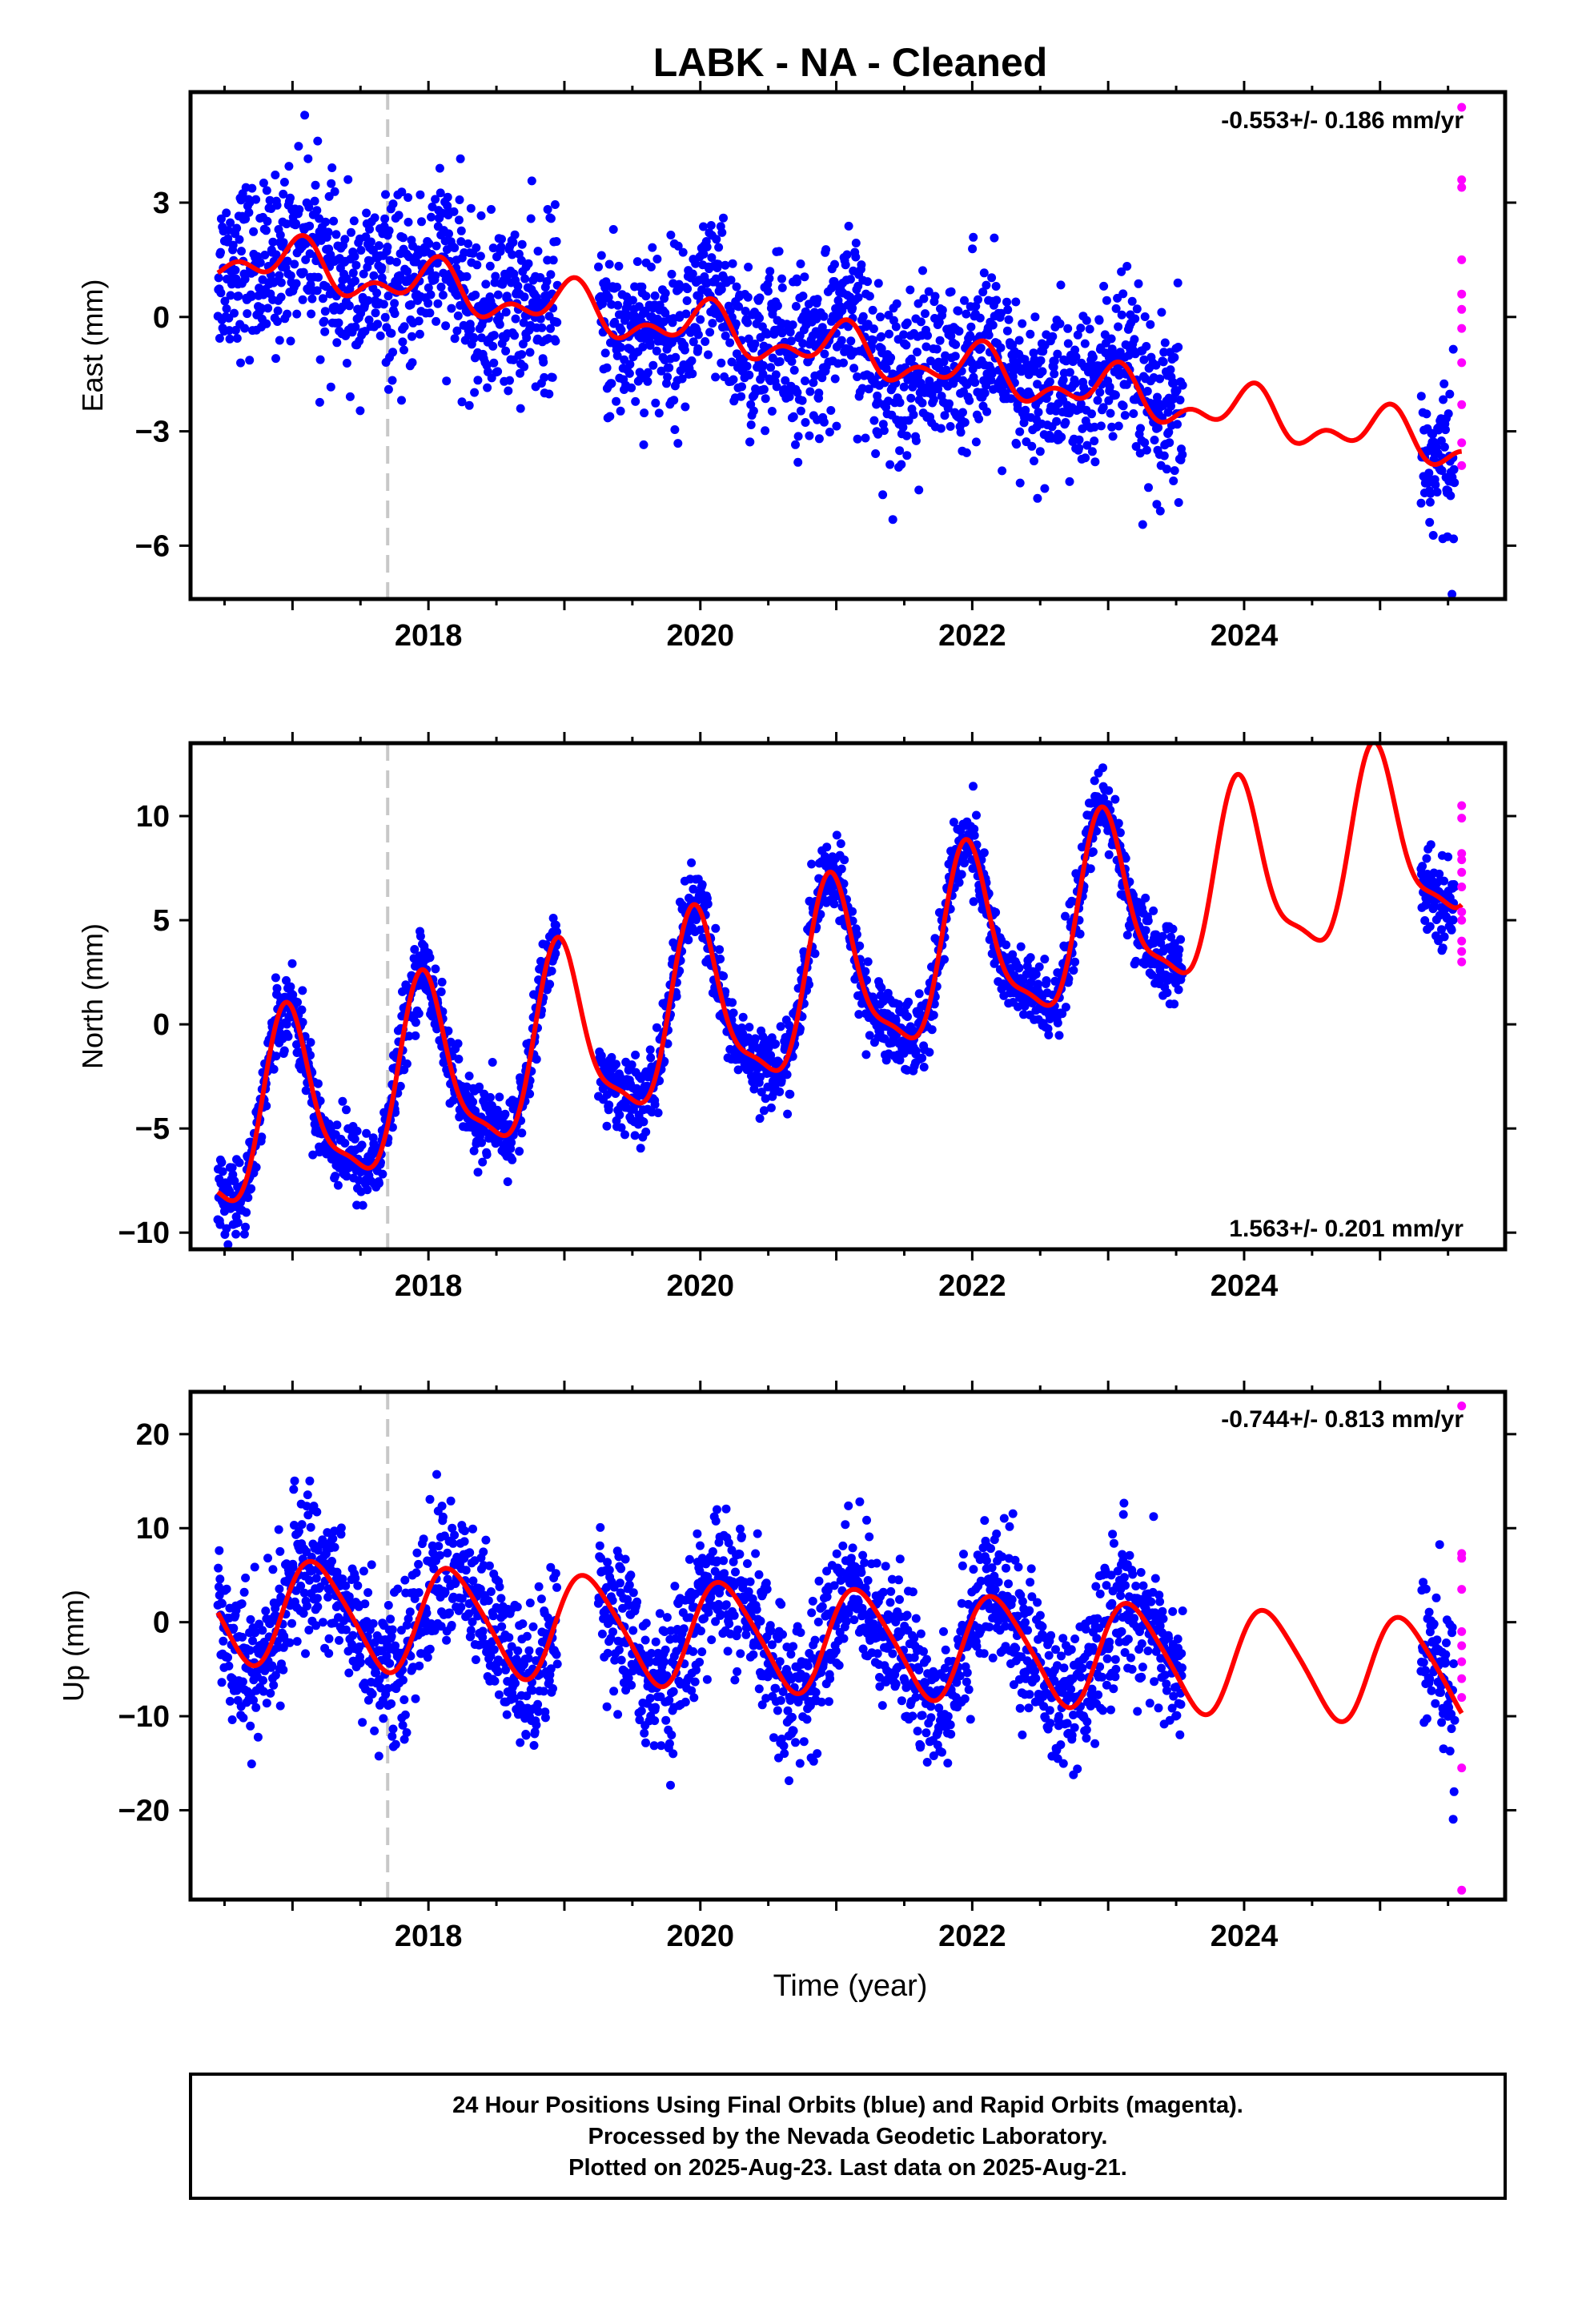 The image size is (1582, 2324). I want to click on rapid-orbit-point, so click(1462, 941).